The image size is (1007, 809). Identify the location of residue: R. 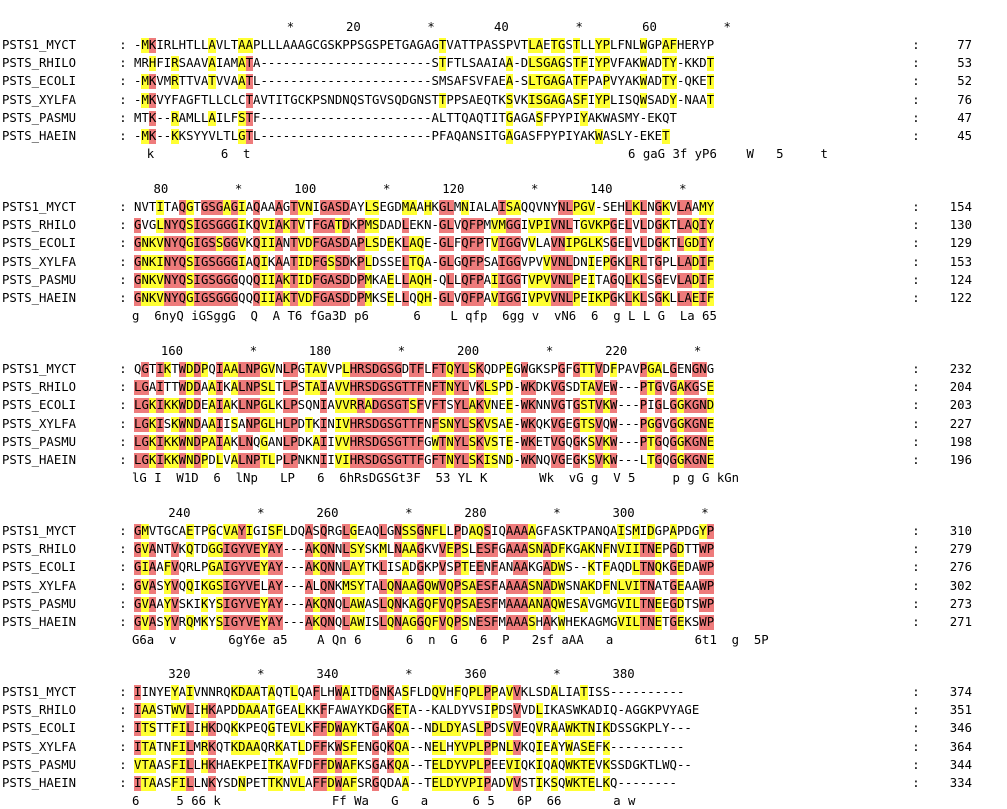
(175, 82).